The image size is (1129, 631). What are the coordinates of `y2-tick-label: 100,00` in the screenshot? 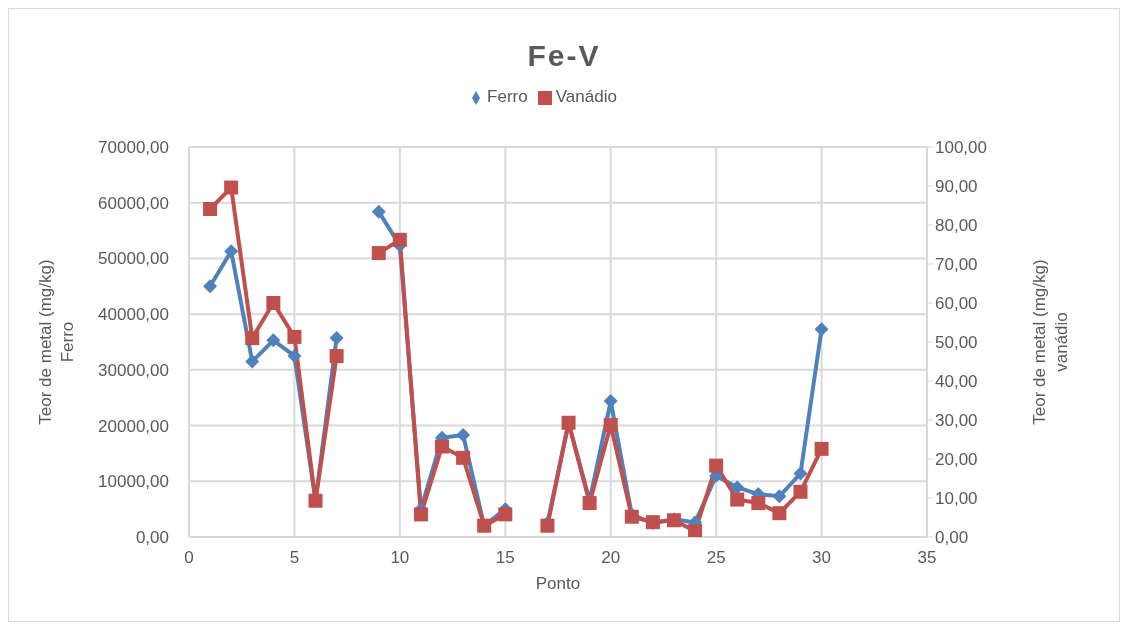 It's located at (961, 148).